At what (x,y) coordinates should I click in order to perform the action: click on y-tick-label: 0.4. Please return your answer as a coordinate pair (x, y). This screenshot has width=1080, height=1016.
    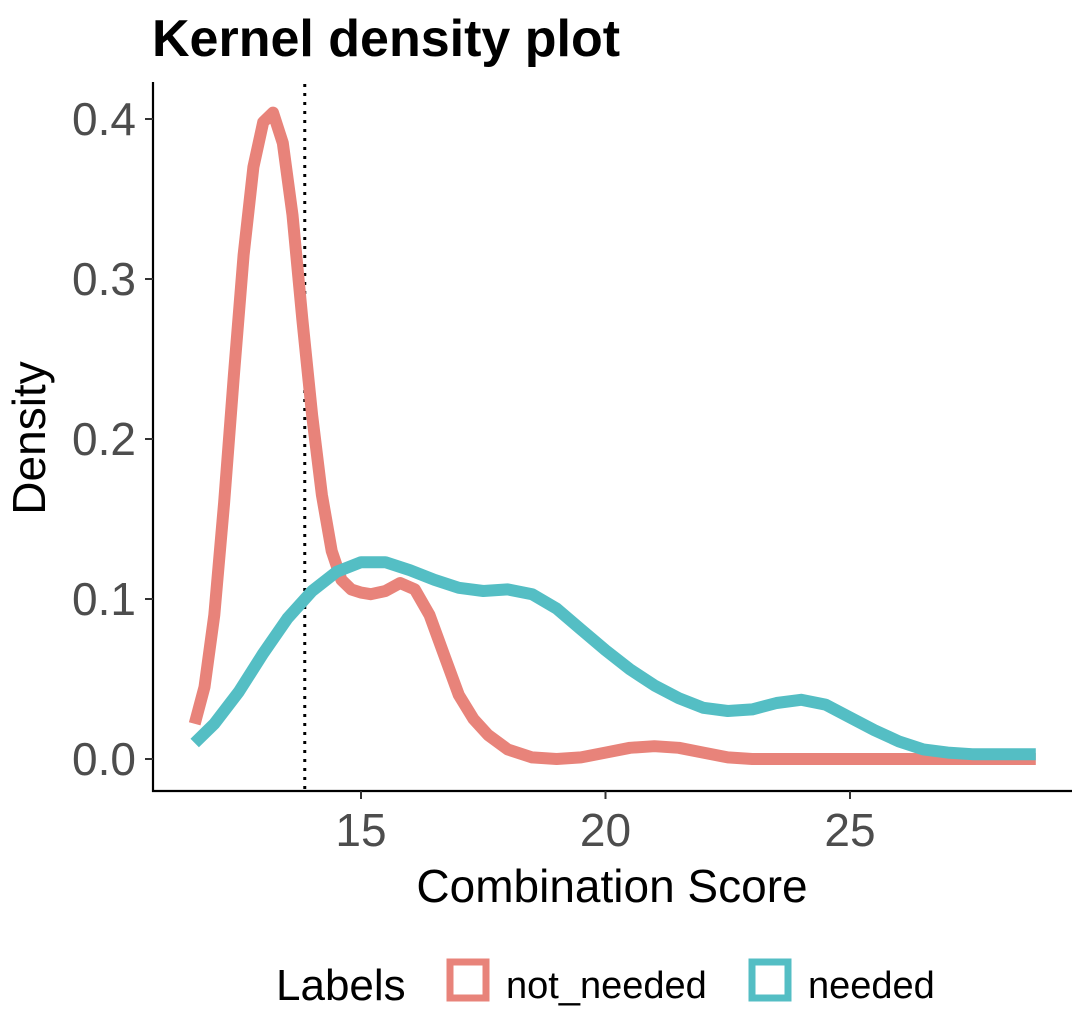
    Looking at the image, I should click on (104, 119).